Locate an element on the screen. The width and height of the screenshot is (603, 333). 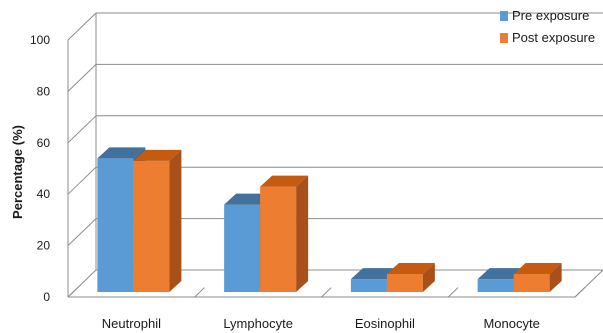
legend-label: Pre exposure is located at coordinates (550, 15).